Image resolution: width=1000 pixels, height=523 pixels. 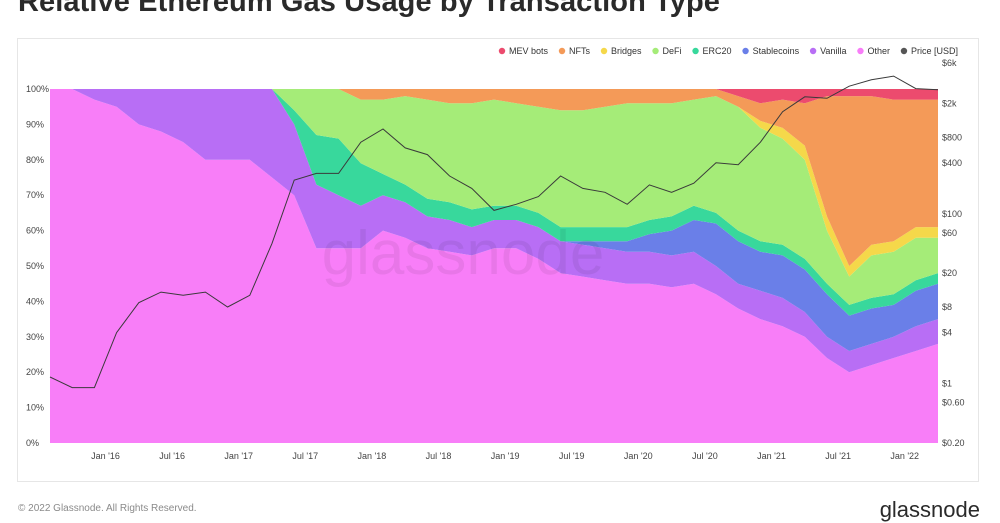 I want to click on legend-label: ERC20, so click(x=717, y=51).